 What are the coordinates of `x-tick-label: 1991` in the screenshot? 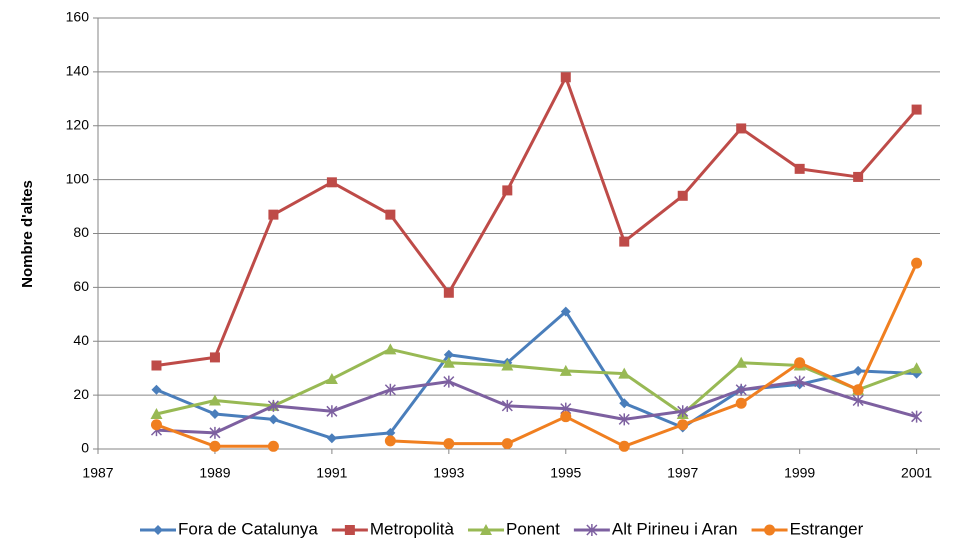 It's located at (331, 473).